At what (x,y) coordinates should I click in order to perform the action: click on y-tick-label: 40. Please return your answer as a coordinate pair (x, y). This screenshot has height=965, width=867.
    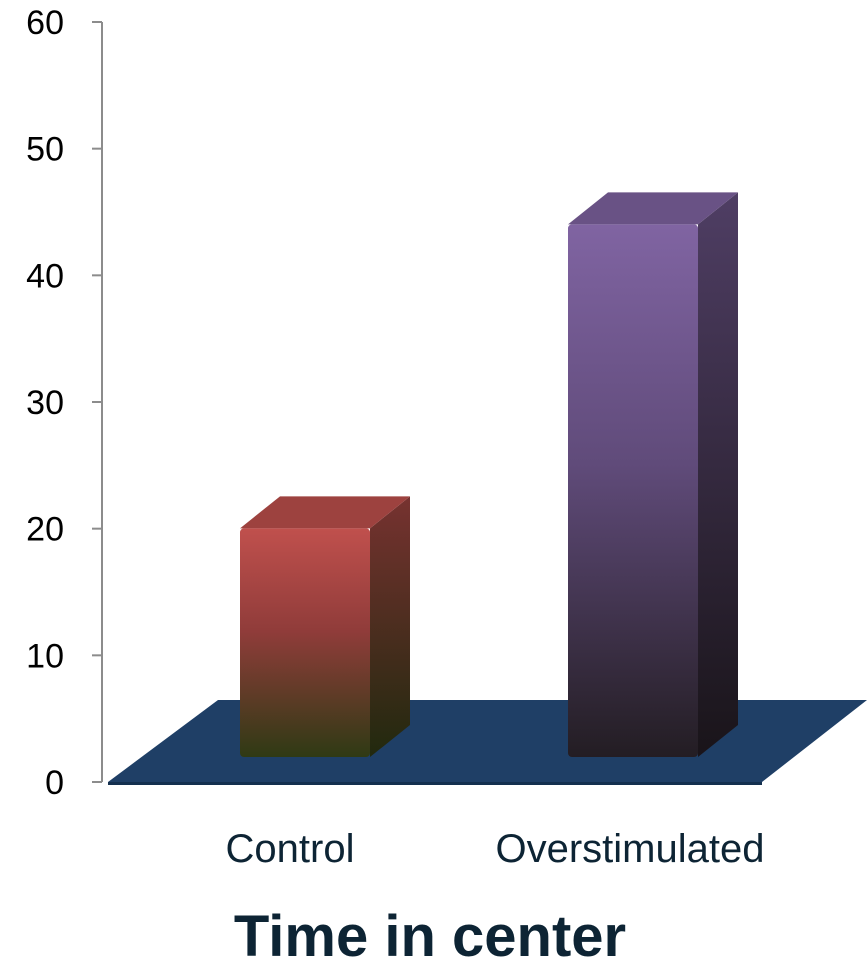
    Looking at the image, I should click on (45, 276).